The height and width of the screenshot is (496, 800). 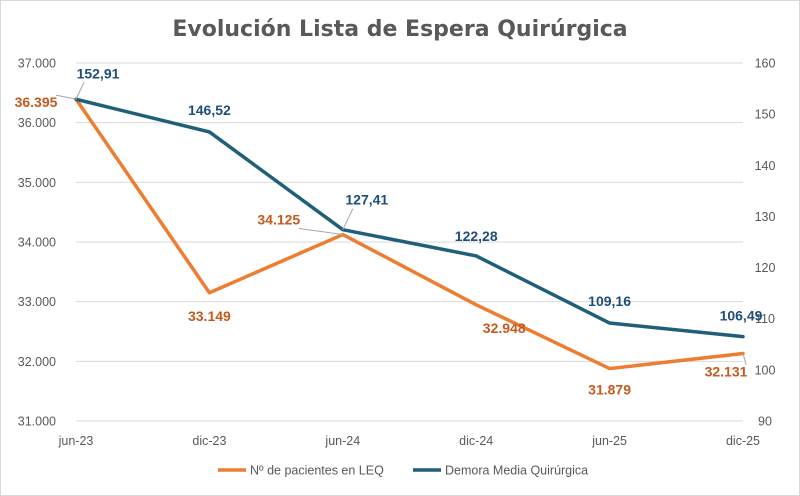 What do you see at coordinates (98, 73) in the screenshot?
I see `data-label-demora: 152,91` at bounding box center [98, 73].